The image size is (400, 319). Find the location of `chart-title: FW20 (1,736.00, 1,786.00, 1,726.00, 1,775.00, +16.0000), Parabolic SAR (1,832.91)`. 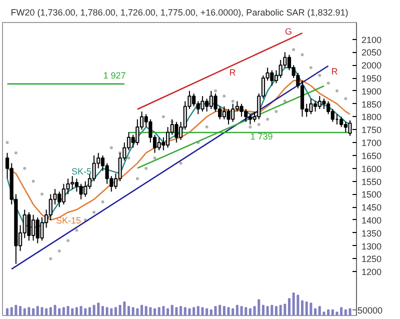

chart-title: FW20 (1,736.00, 1,786.00, 1,726.00, 1,775.00, +16.0000), Parabolic SAR (1,832.91) is located at coordinates (179, 13).